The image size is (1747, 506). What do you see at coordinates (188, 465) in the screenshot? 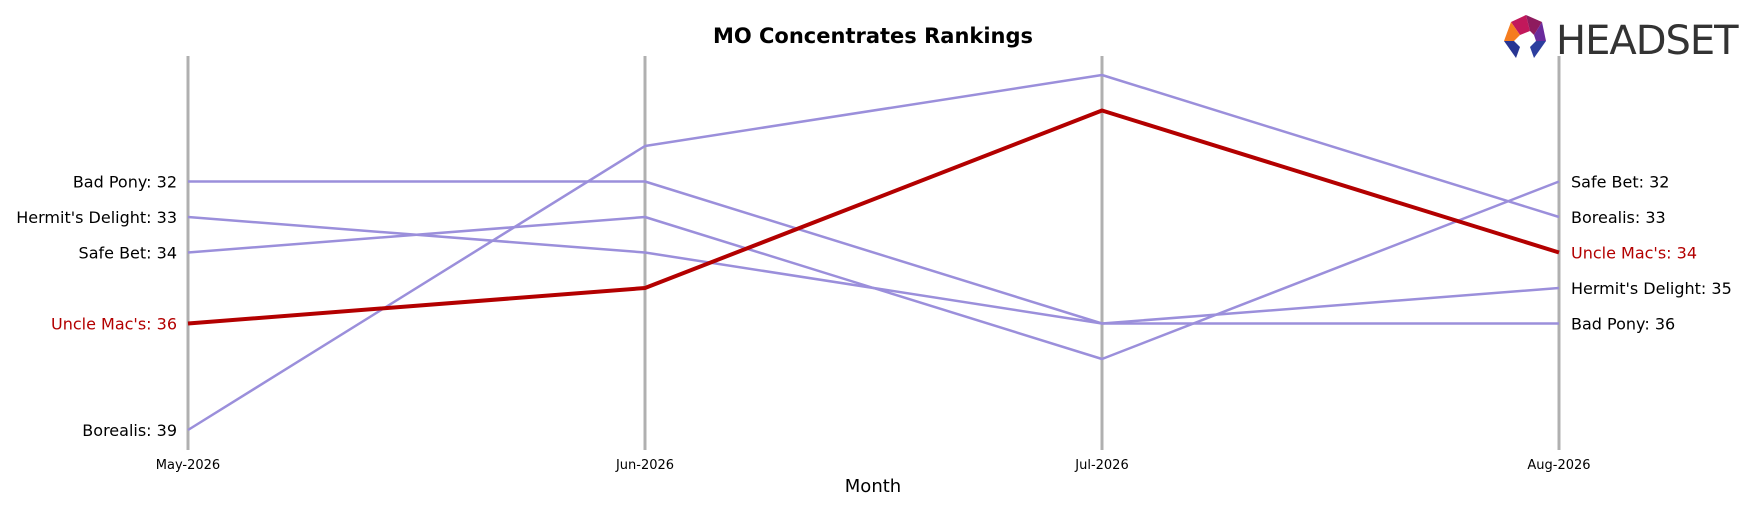
I see `x-tick-label: May-2026` at bounding box center [188, 465].